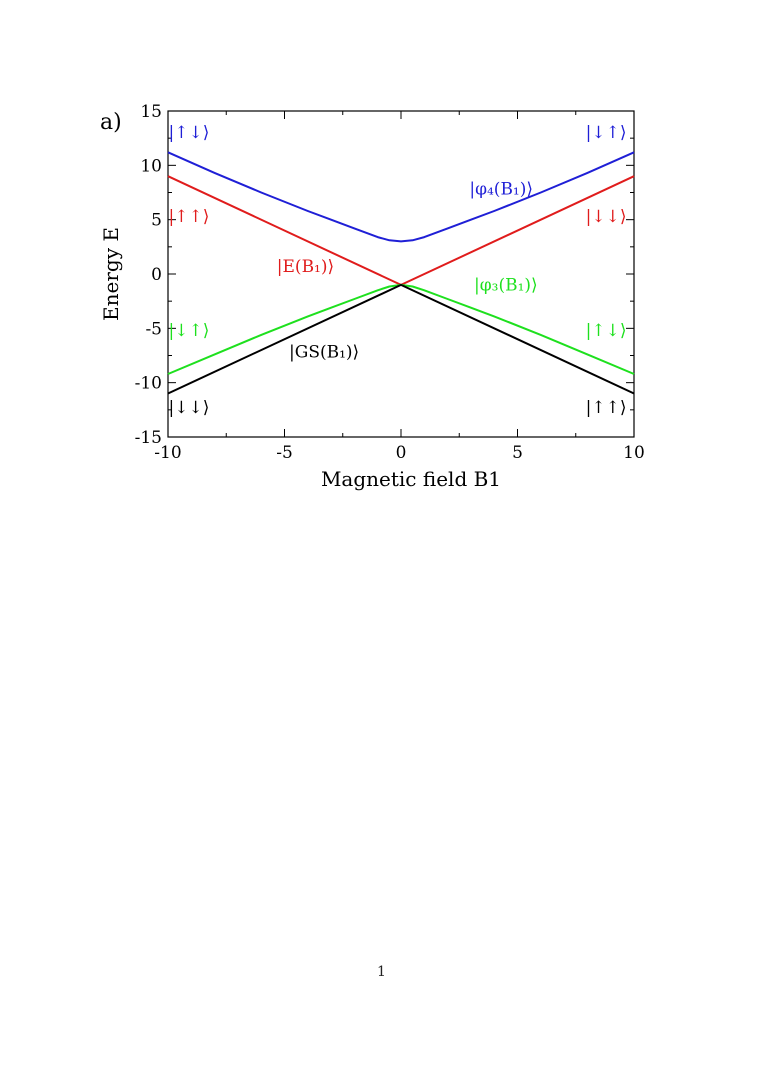  Describe the element at coordinates (148, 384) in the screenshot. I see `y-tick-label: -10` at that location.